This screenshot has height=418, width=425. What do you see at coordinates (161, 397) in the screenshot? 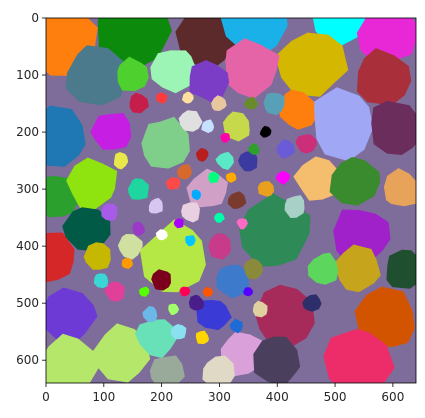
I see `x-tick-label-2: 200` at bounding box center [161, 397].